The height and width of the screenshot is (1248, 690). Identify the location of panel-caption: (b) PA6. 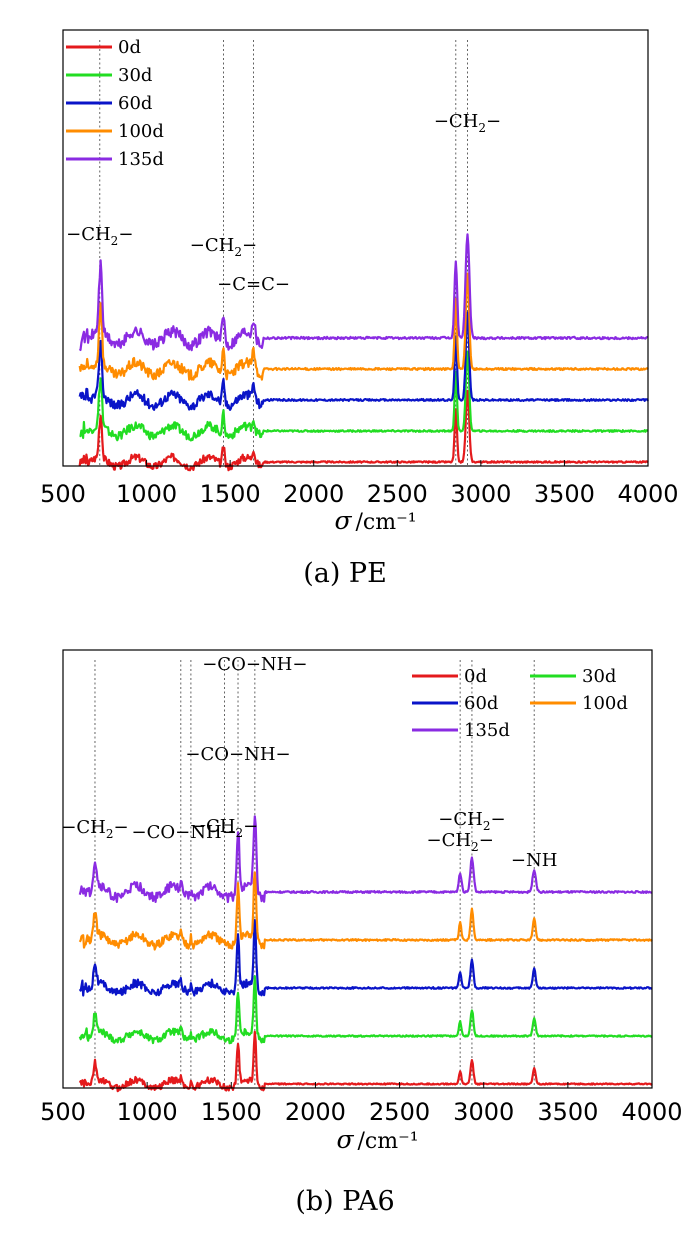
(344, 1201).